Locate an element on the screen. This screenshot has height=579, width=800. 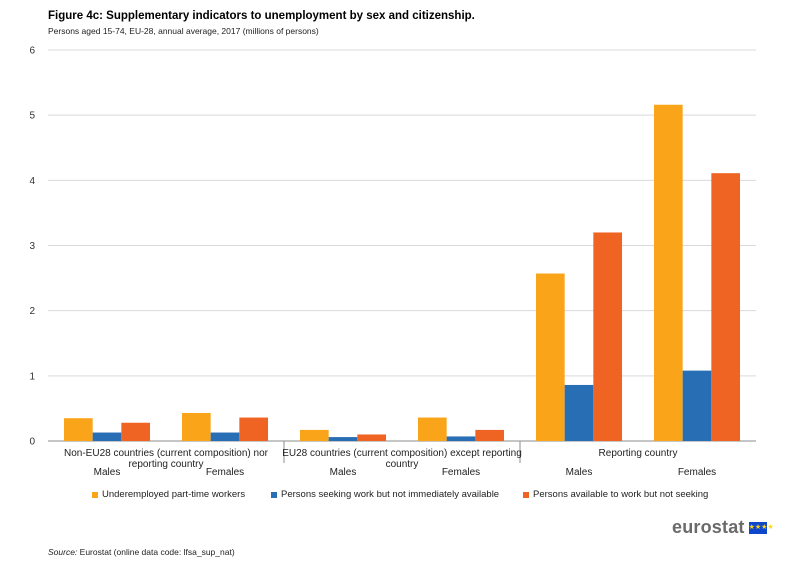
y-tick-label-5: 5 is located at coordinates (32, 116).